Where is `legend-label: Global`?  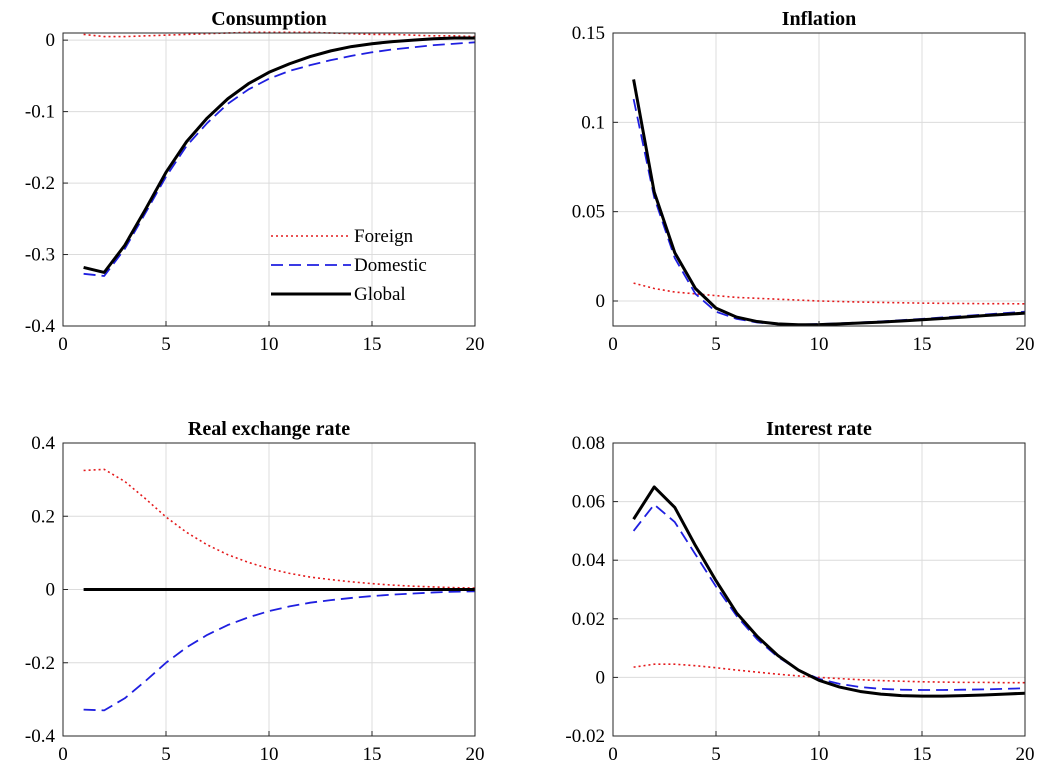
legend-label: Global is located at coordinates (380, 294).